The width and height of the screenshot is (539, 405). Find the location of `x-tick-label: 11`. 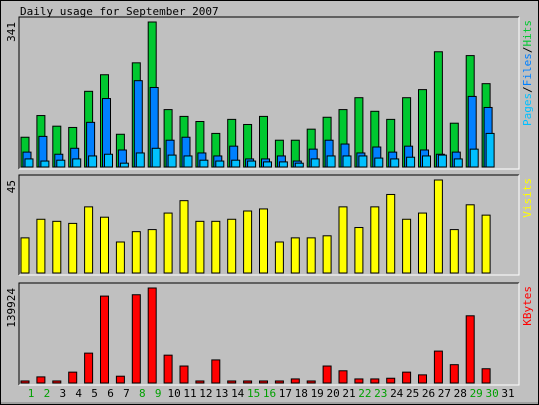

x-tick-label: 11 is located at coordinates (189, 393).